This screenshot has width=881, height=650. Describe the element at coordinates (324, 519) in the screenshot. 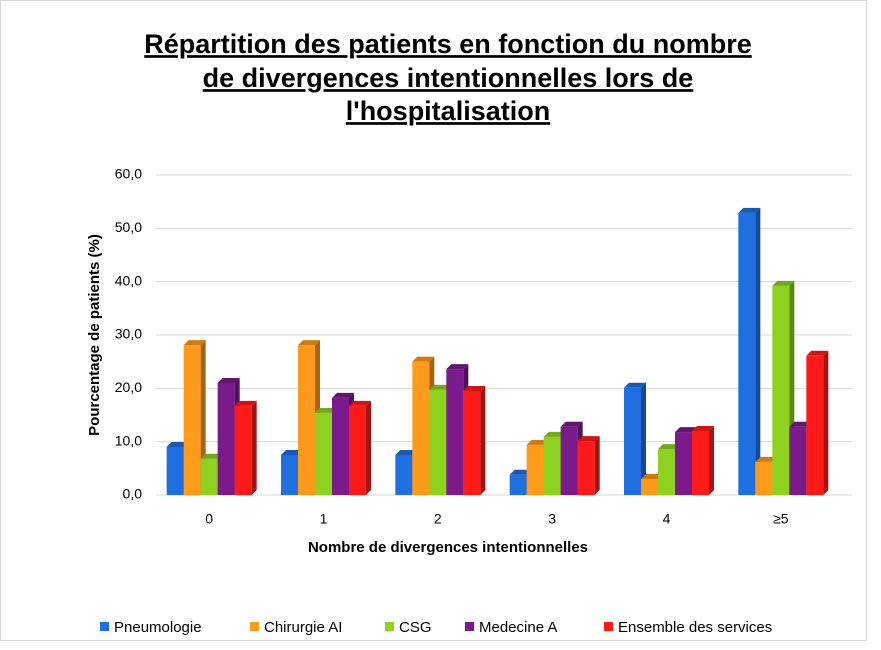

I see `x-tick-label: 1` at that location.